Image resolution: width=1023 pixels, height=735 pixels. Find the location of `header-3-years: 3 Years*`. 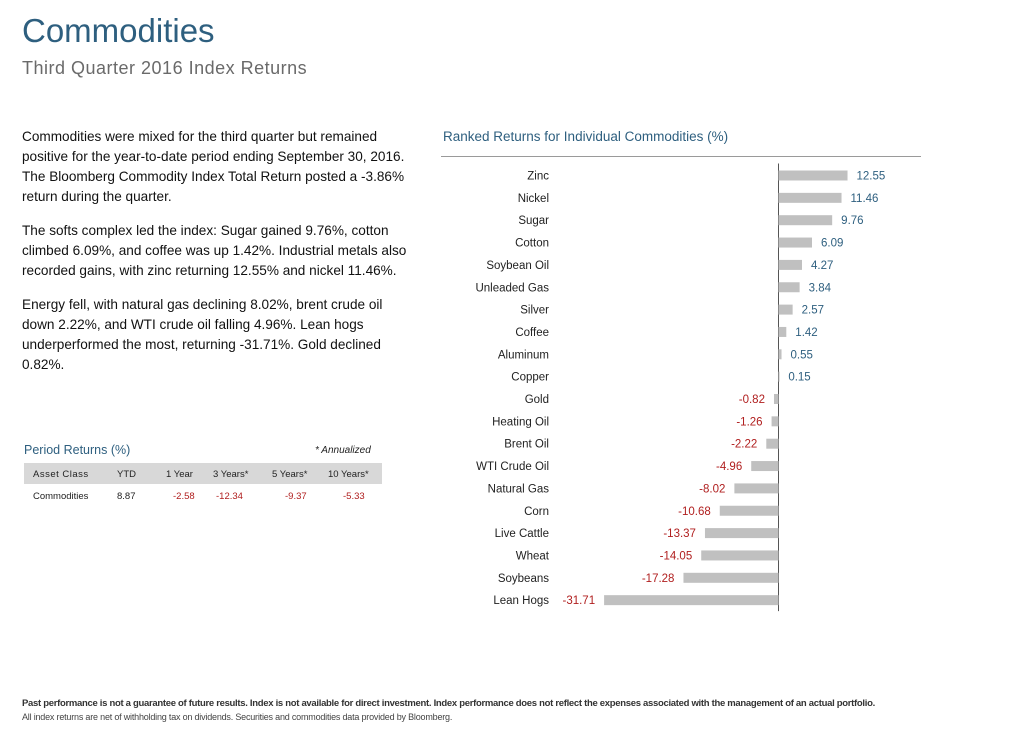

header-3-years: 3 Years* is located at coordinates (231, 474).